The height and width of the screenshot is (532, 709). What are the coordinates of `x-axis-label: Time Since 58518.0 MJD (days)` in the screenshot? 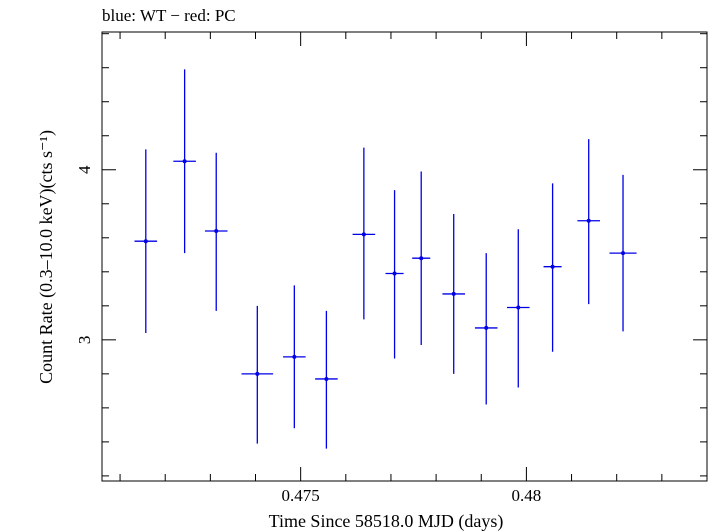 It's located at (386, 521).